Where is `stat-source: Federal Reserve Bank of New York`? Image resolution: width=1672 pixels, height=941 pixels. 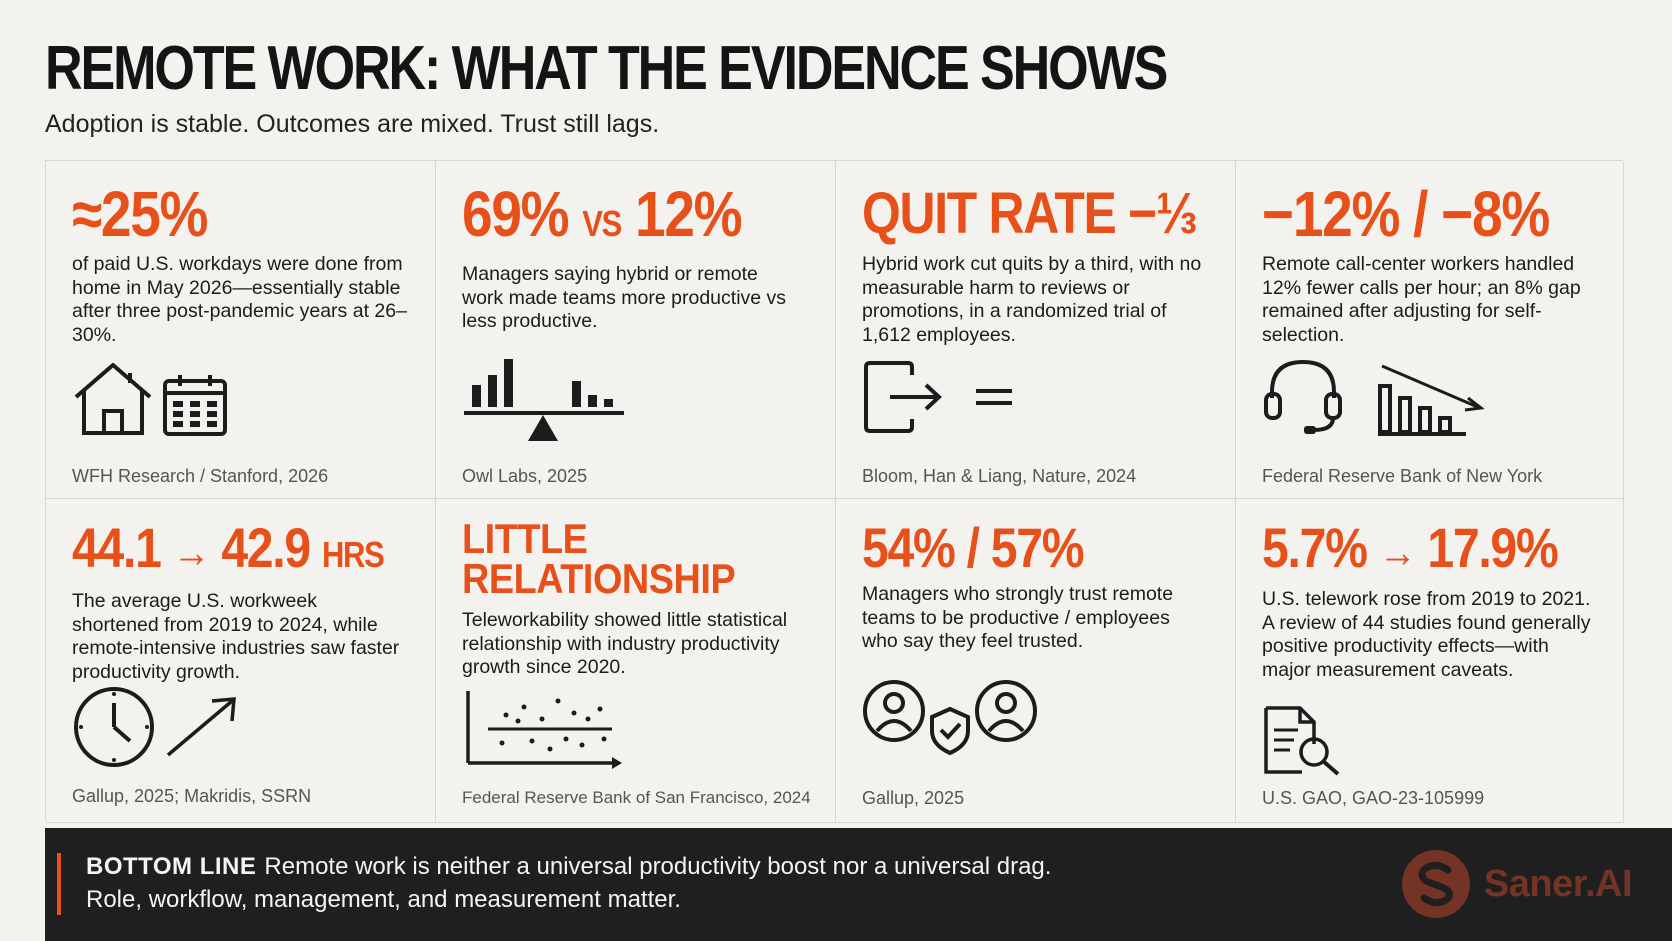
stat-source: Federal Reserve Bank of New York is located at coordinates (1402, 476).